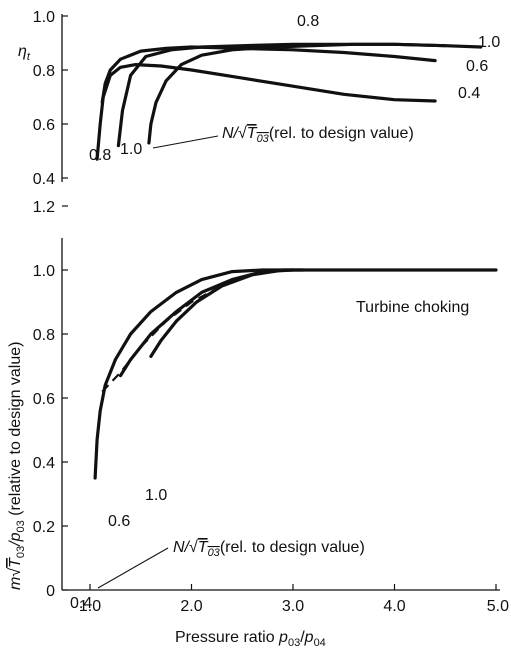  Describe the element at coordinates (44, 271) in the screenshot. I see `mass-flow-y-tick-label-1: 1.0` at that location.